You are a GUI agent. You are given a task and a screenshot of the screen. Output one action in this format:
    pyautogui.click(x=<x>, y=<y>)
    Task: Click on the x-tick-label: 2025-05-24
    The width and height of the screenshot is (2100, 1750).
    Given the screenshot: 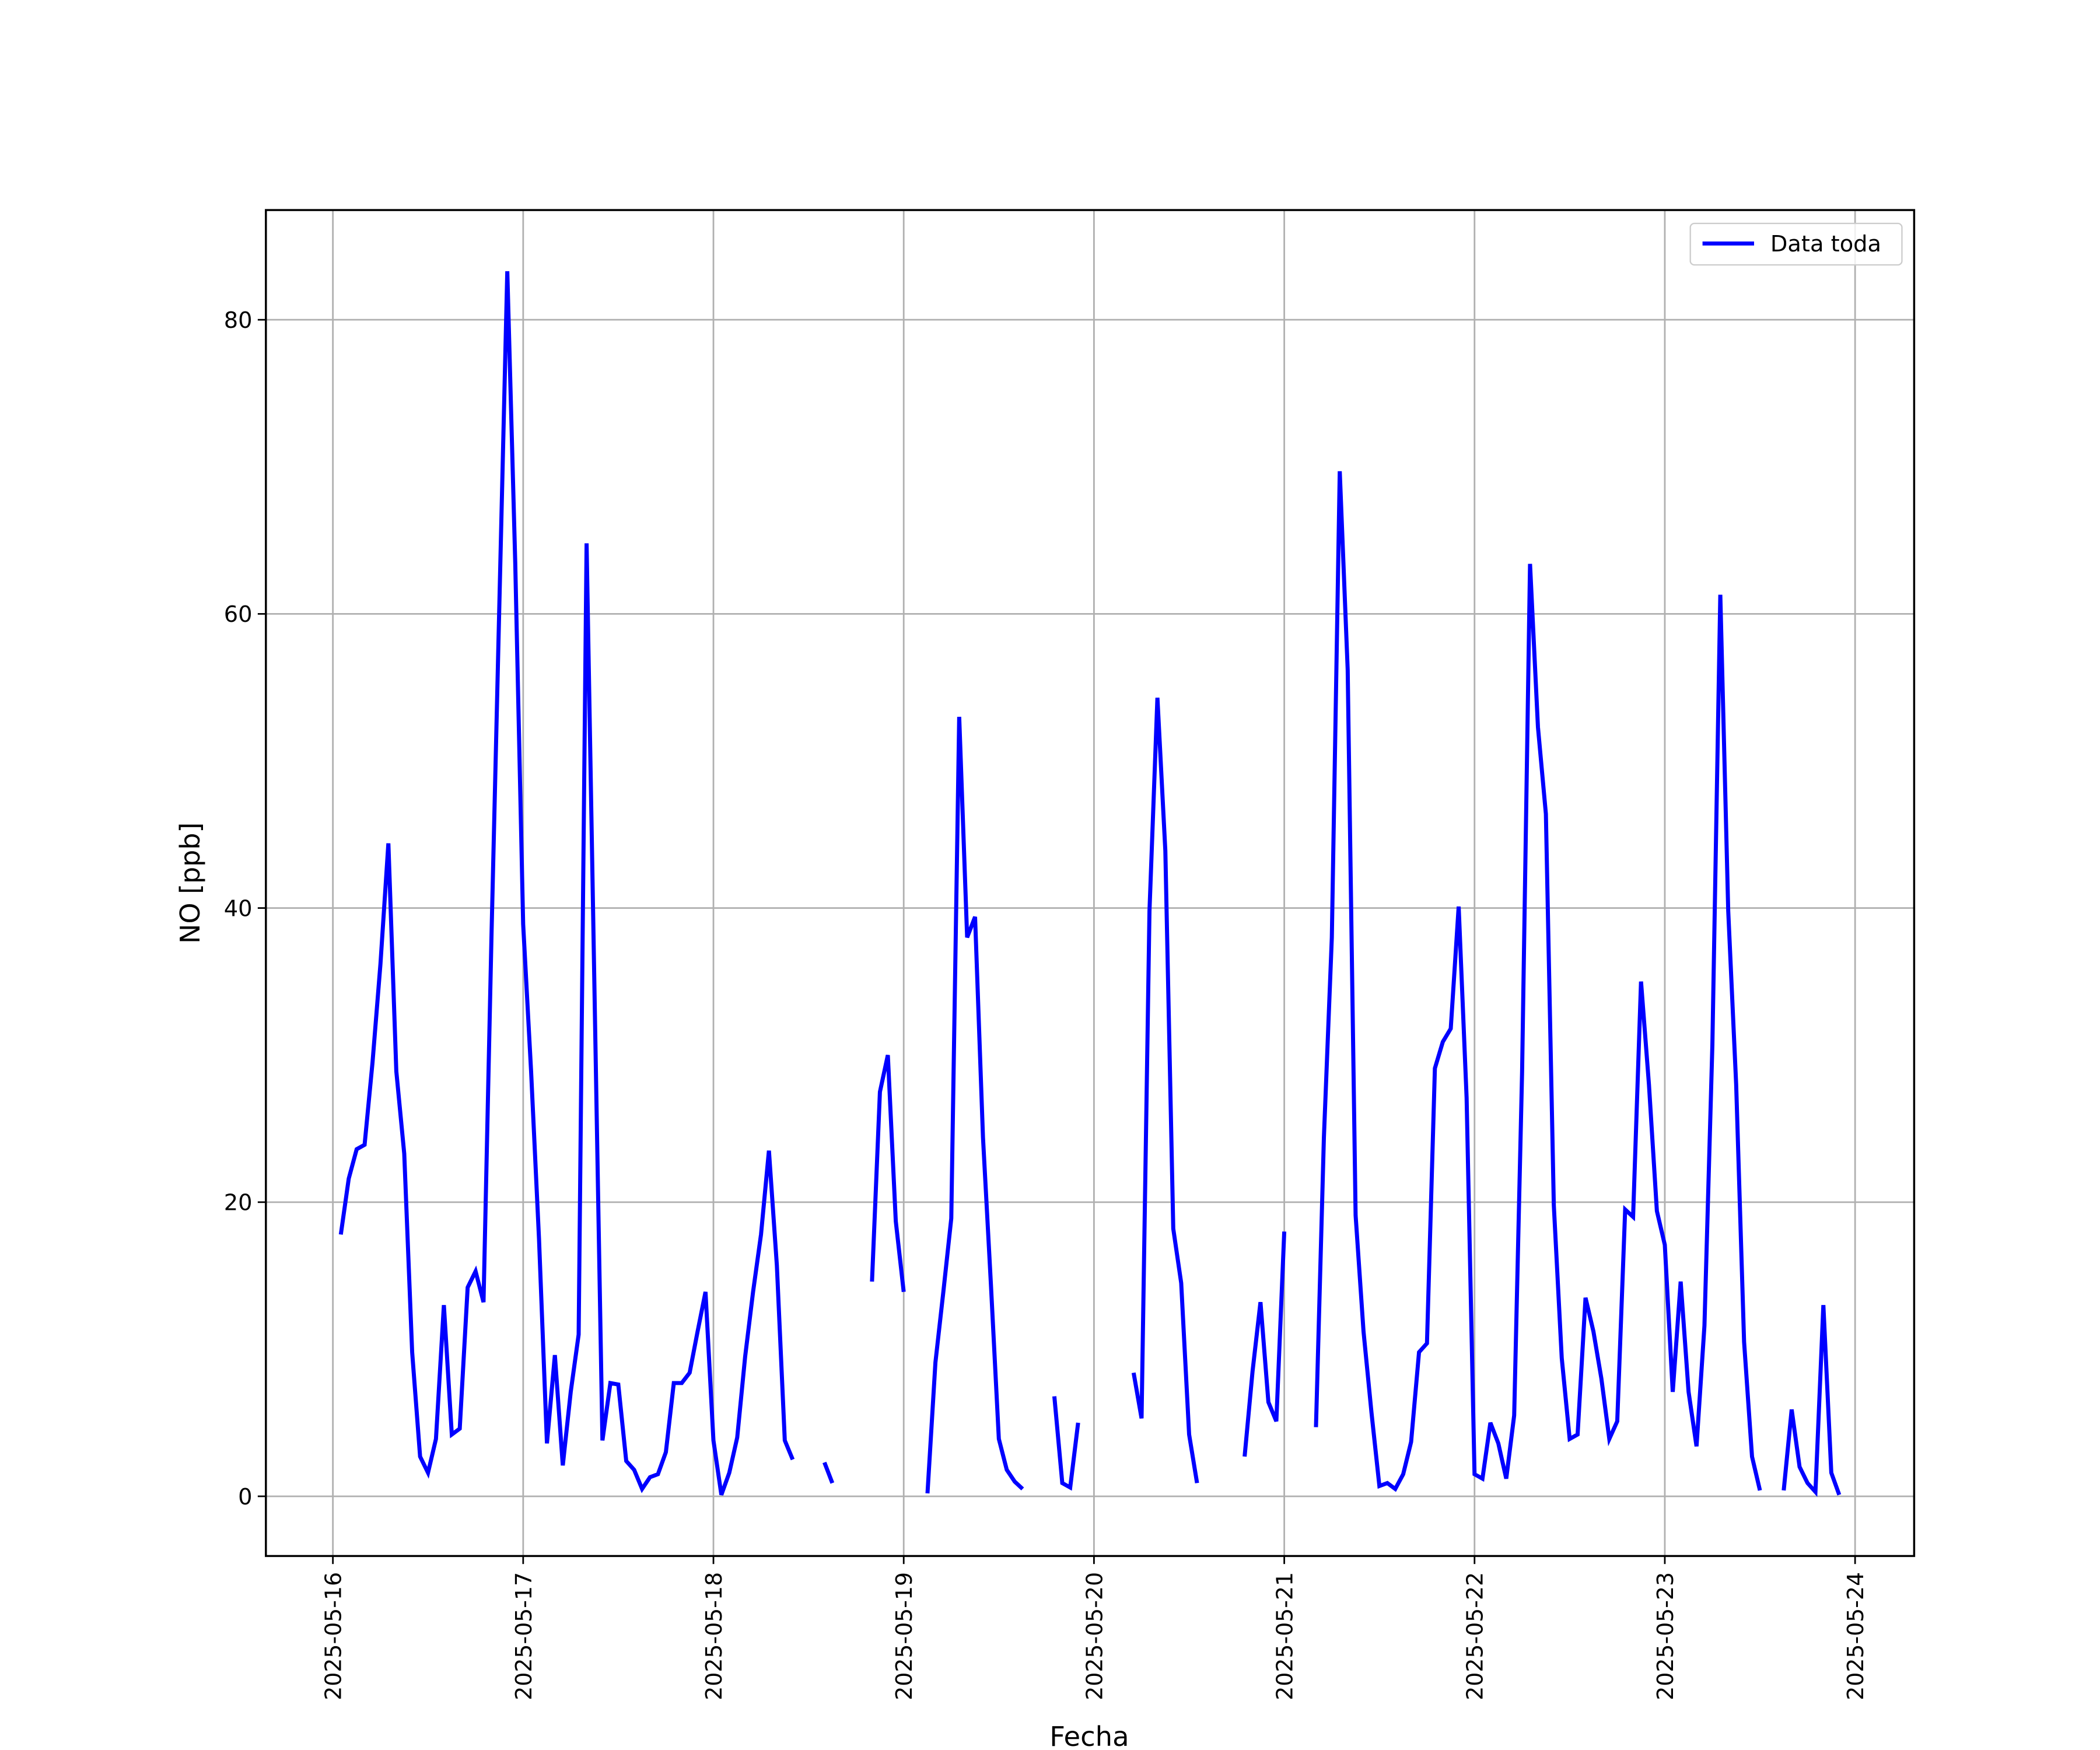 What is the action you would take?
    pyautogui.click(x=1855, y=1636)
    